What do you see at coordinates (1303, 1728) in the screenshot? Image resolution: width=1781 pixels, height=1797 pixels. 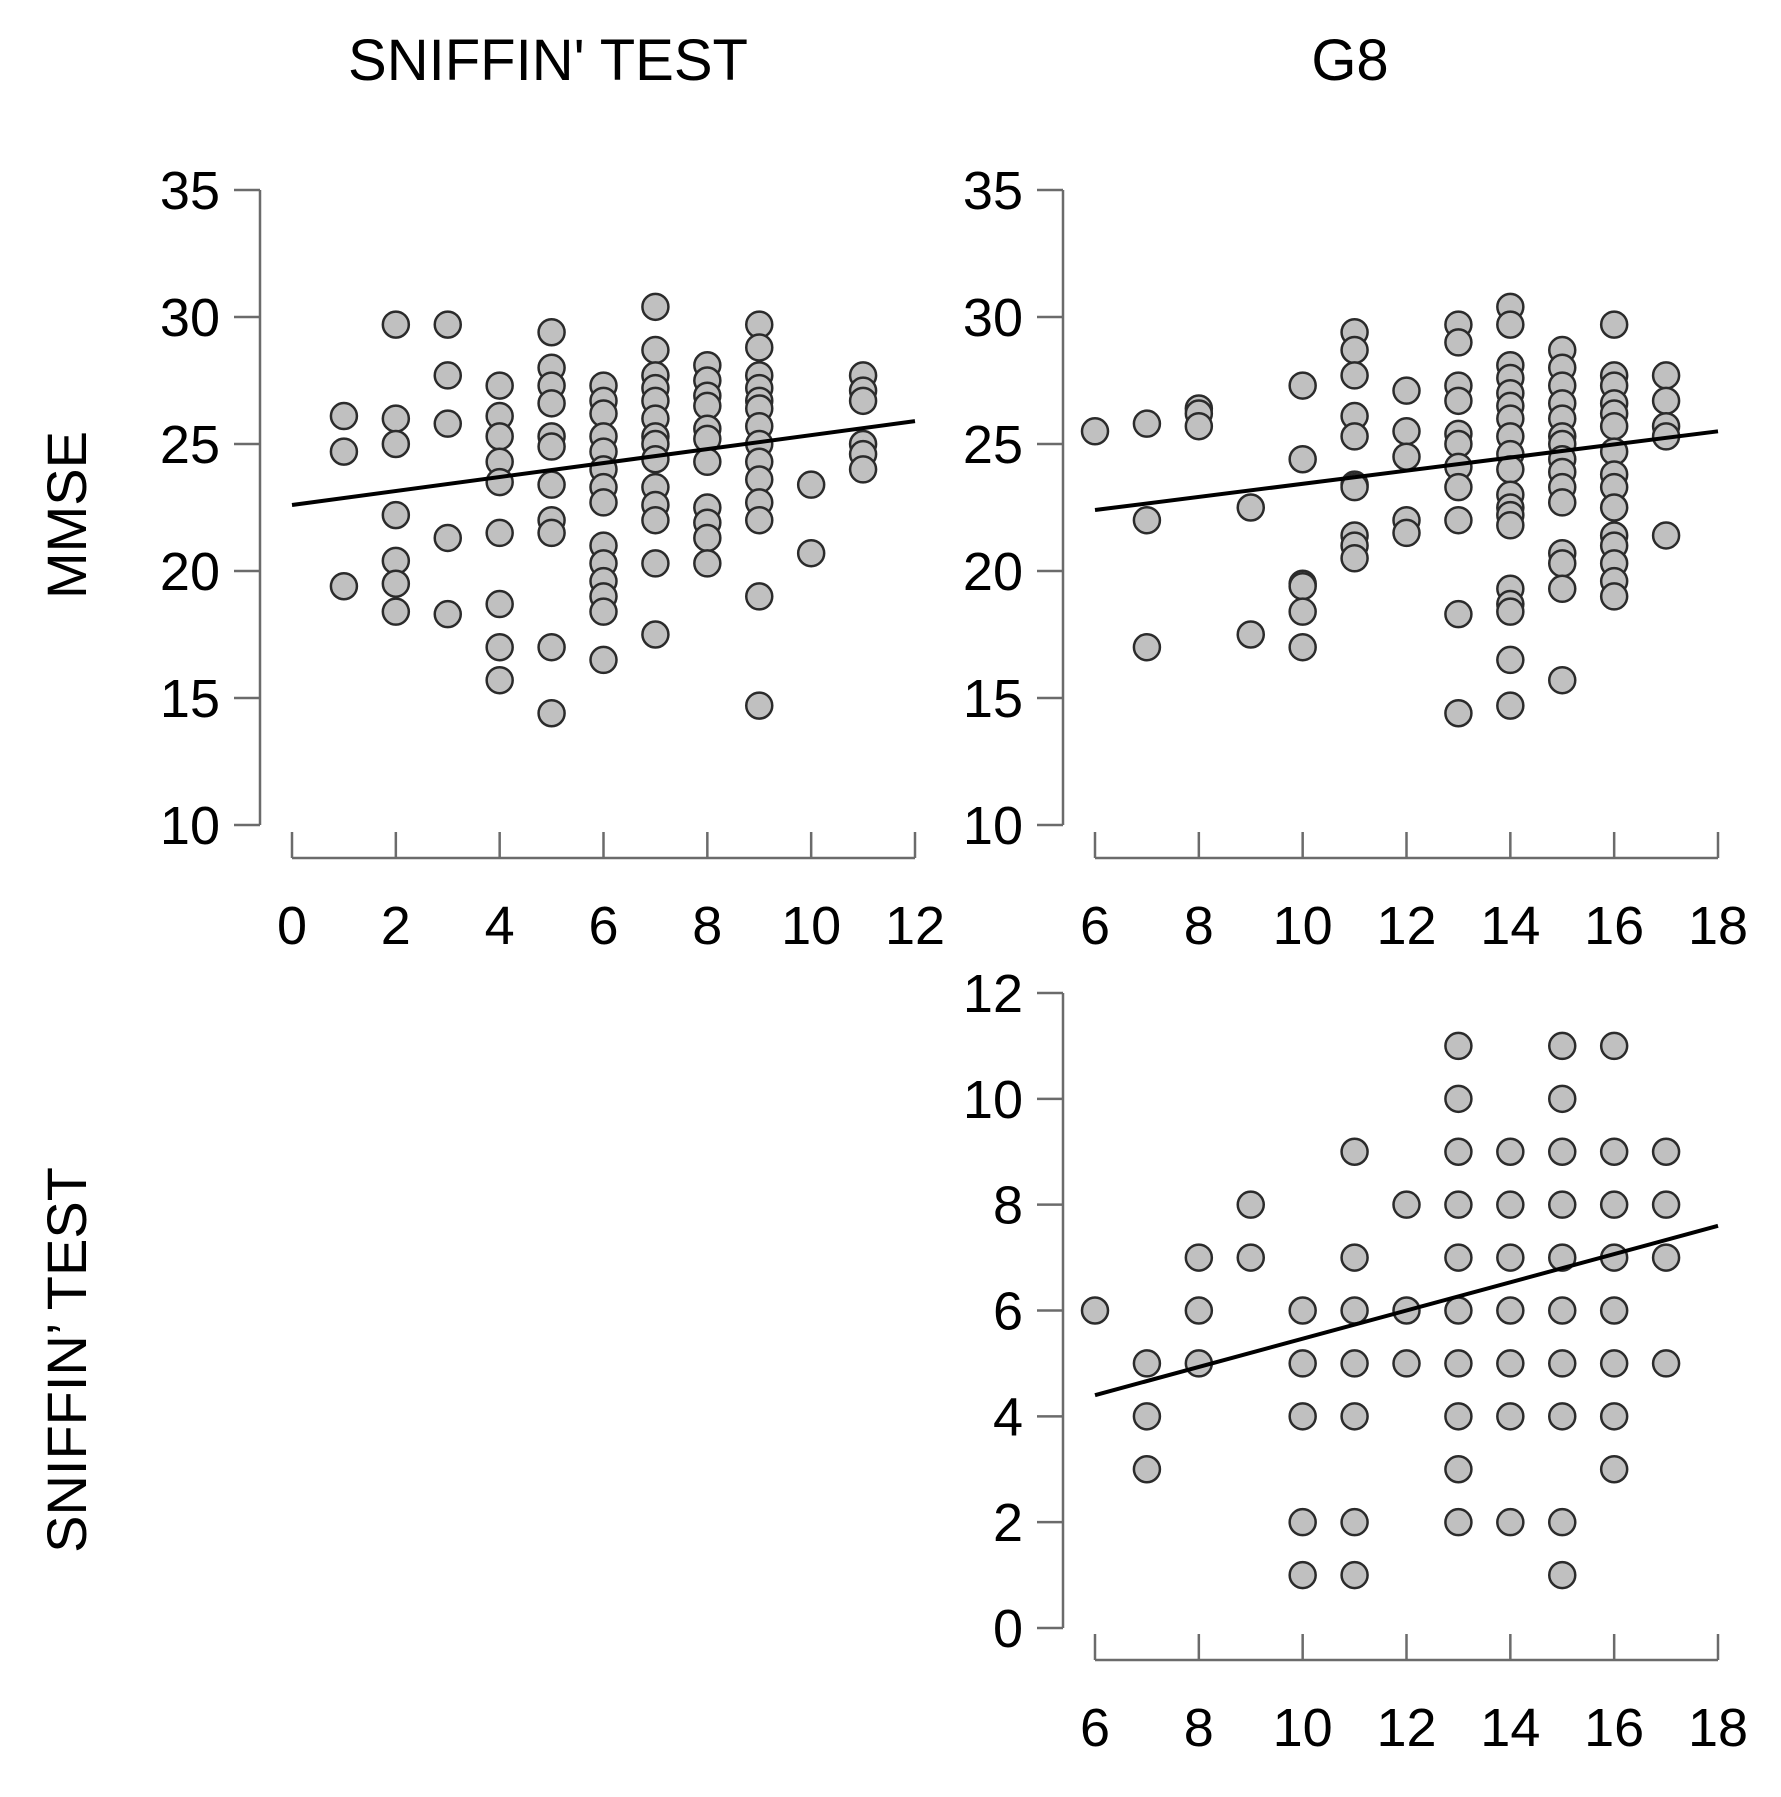 I see `x-tick-label: 10` at bounding box center [1303, 1728].